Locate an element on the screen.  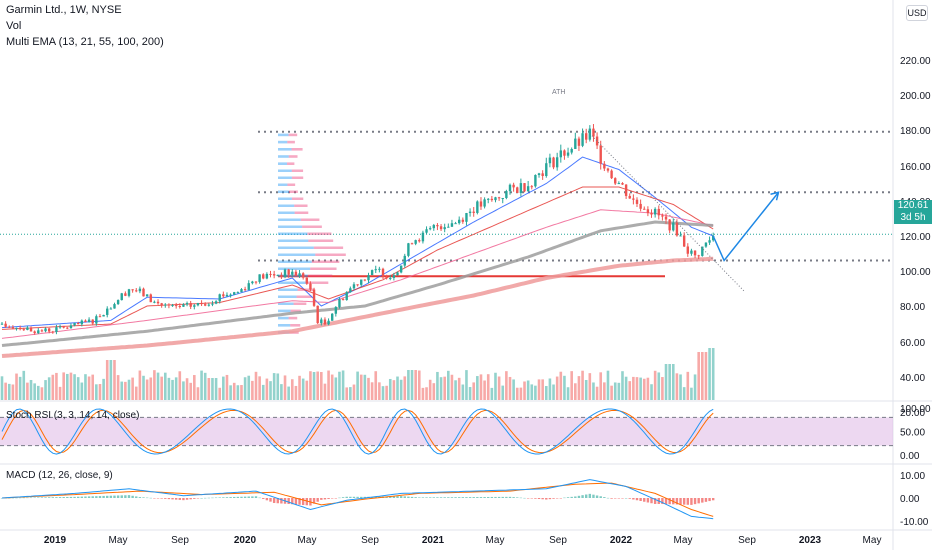
stoch-title: Stoch RSI (3, 3, 14, 14, close) is located at coordinates (72, 415).